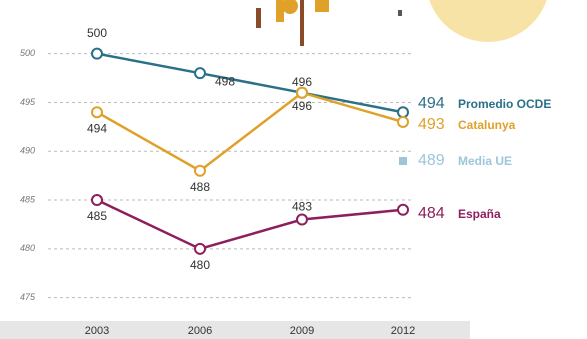 This screenshot has height=339, width=587. Describe the element at coordinates (431, 160) in the screenshot. I see `end-value: 489` at that location.